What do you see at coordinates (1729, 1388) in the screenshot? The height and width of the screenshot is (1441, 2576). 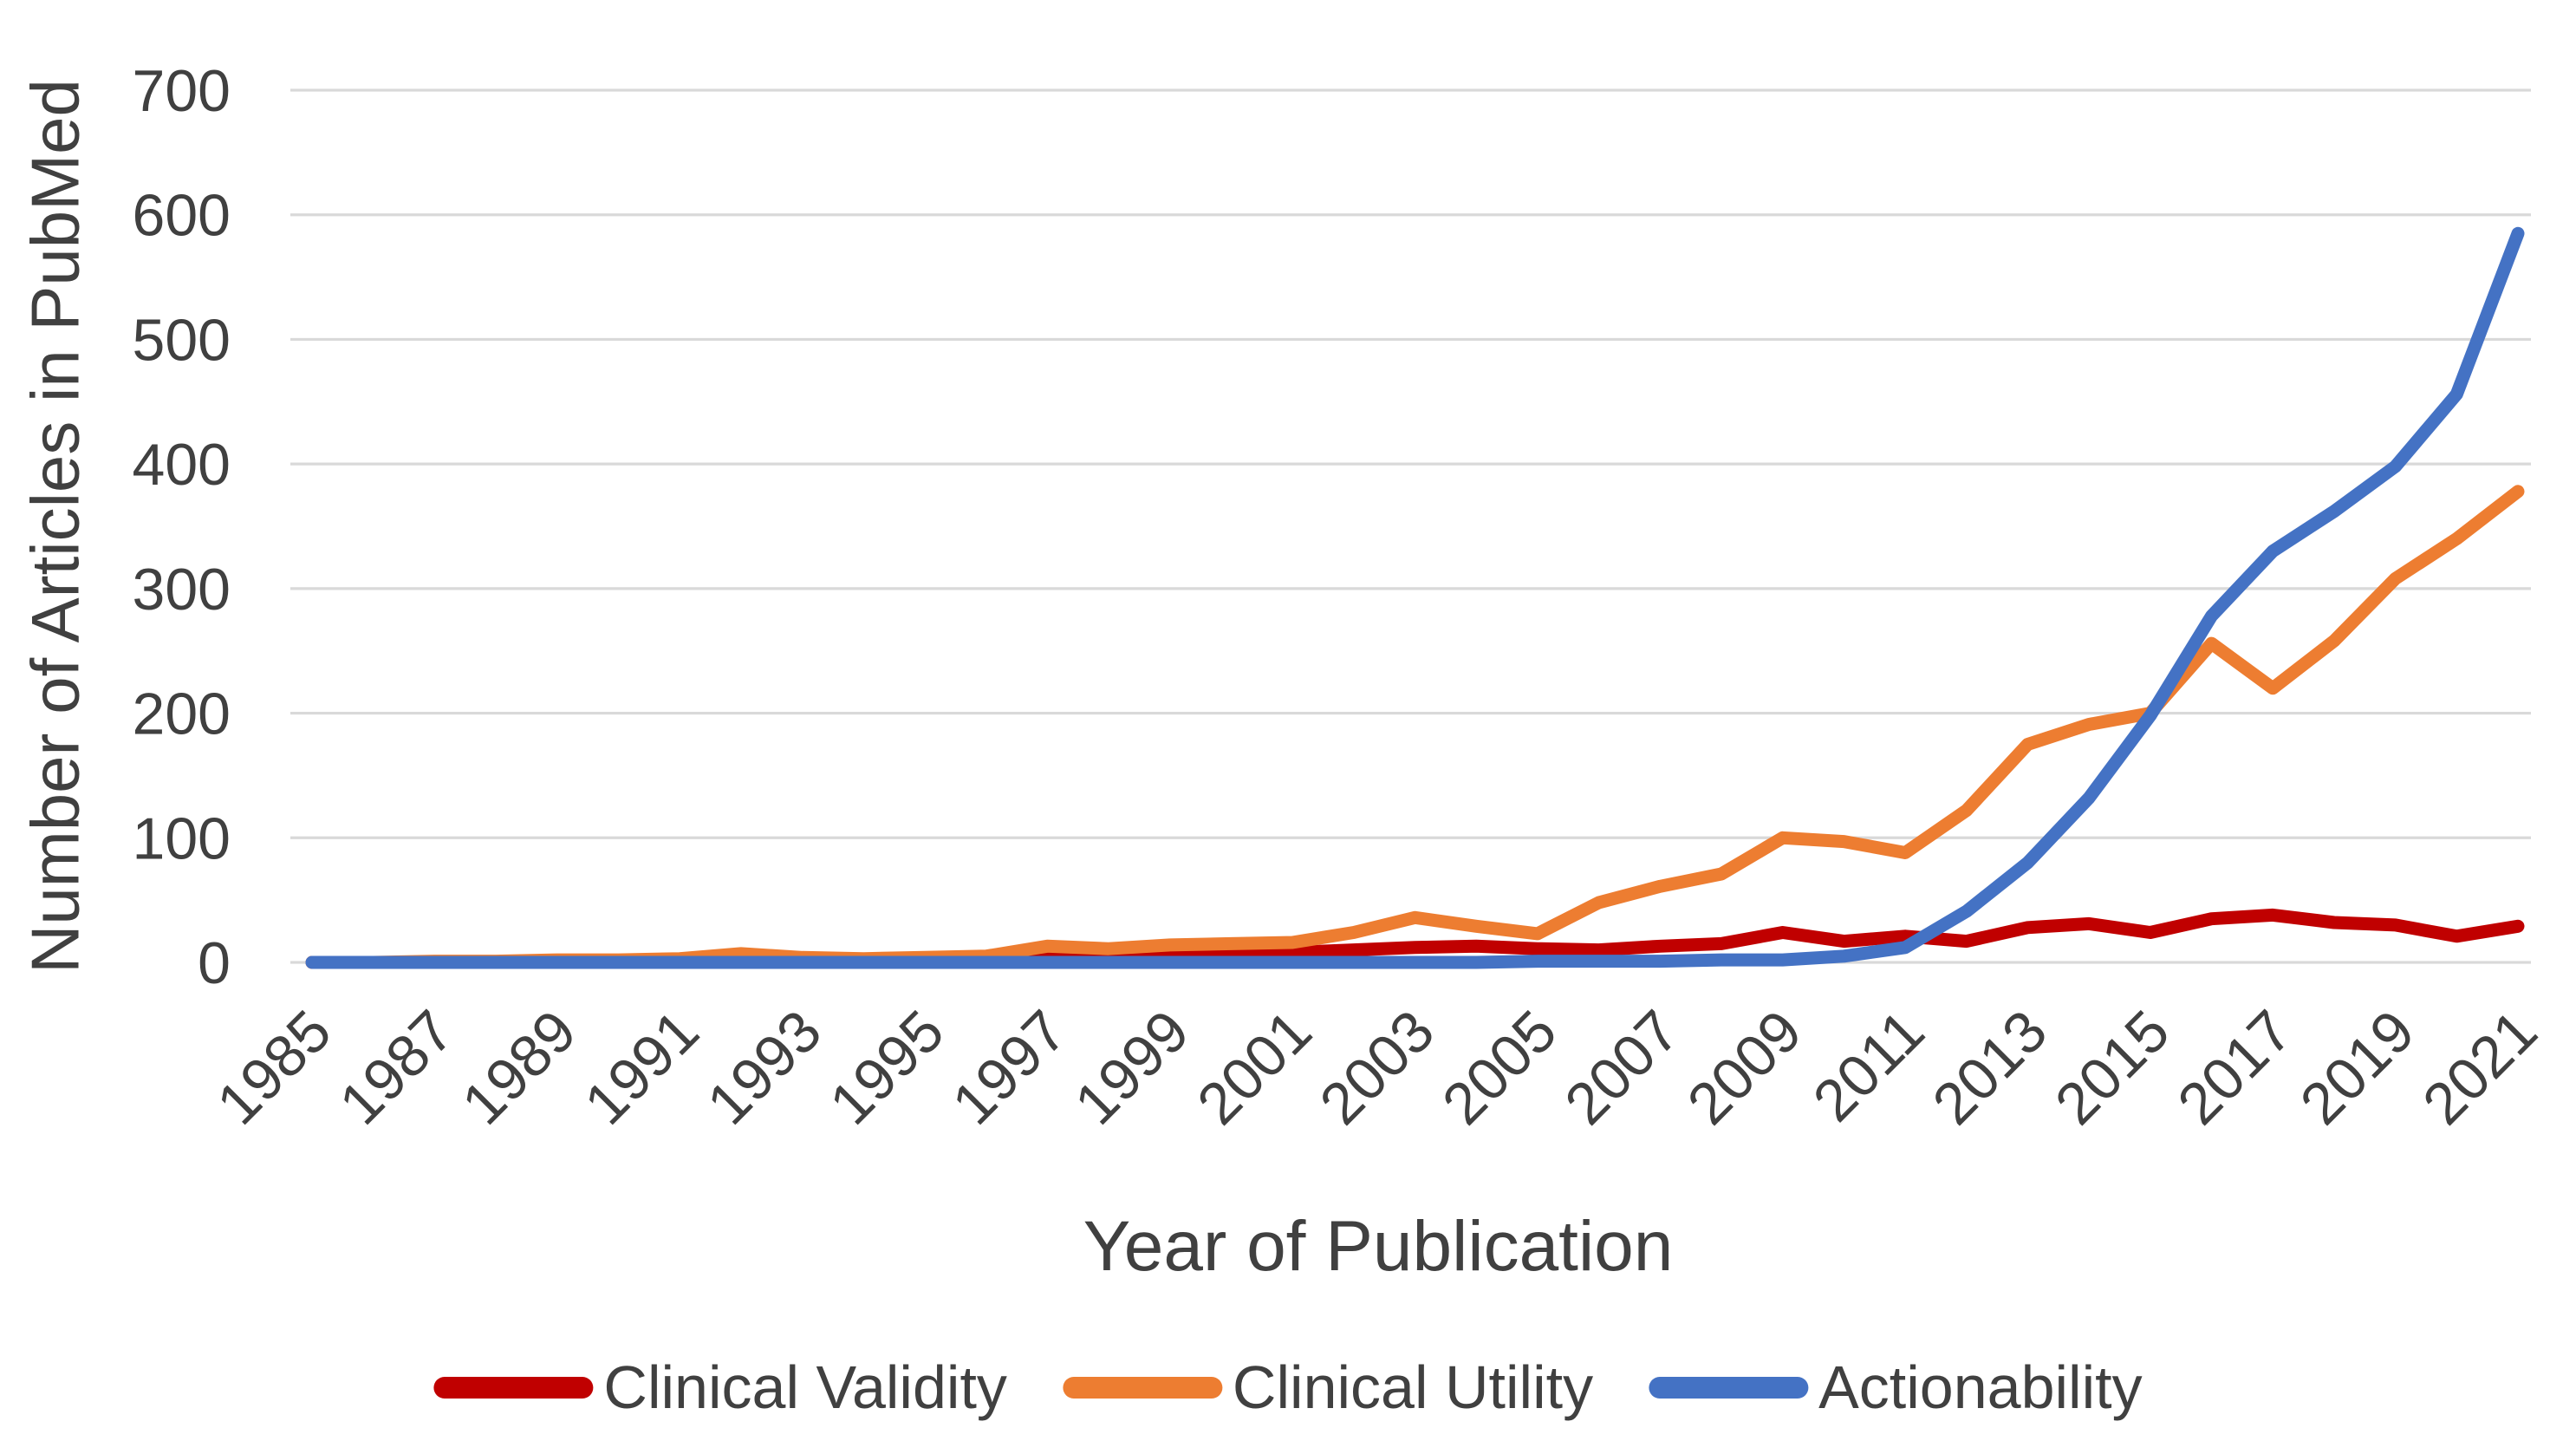 I see `actionability-swatch-icon` at bounding box center [1729, 1388].